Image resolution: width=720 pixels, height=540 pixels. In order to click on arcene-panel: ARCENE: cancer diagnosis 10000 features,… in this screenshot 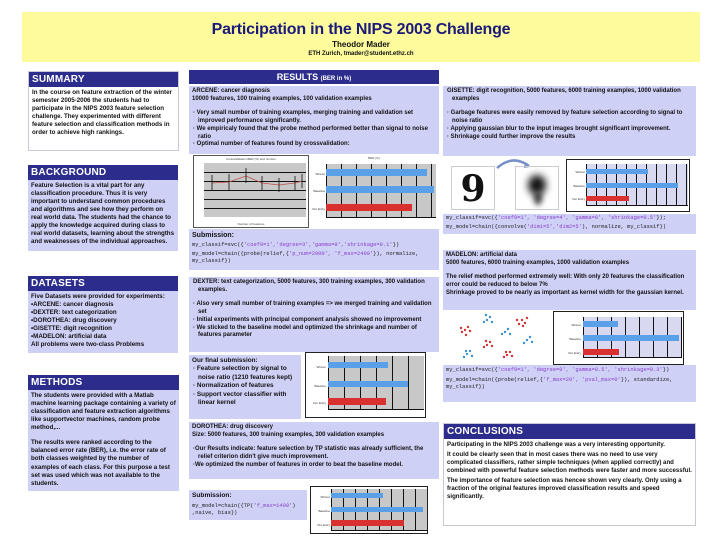, I will do `click(314, 120)`.